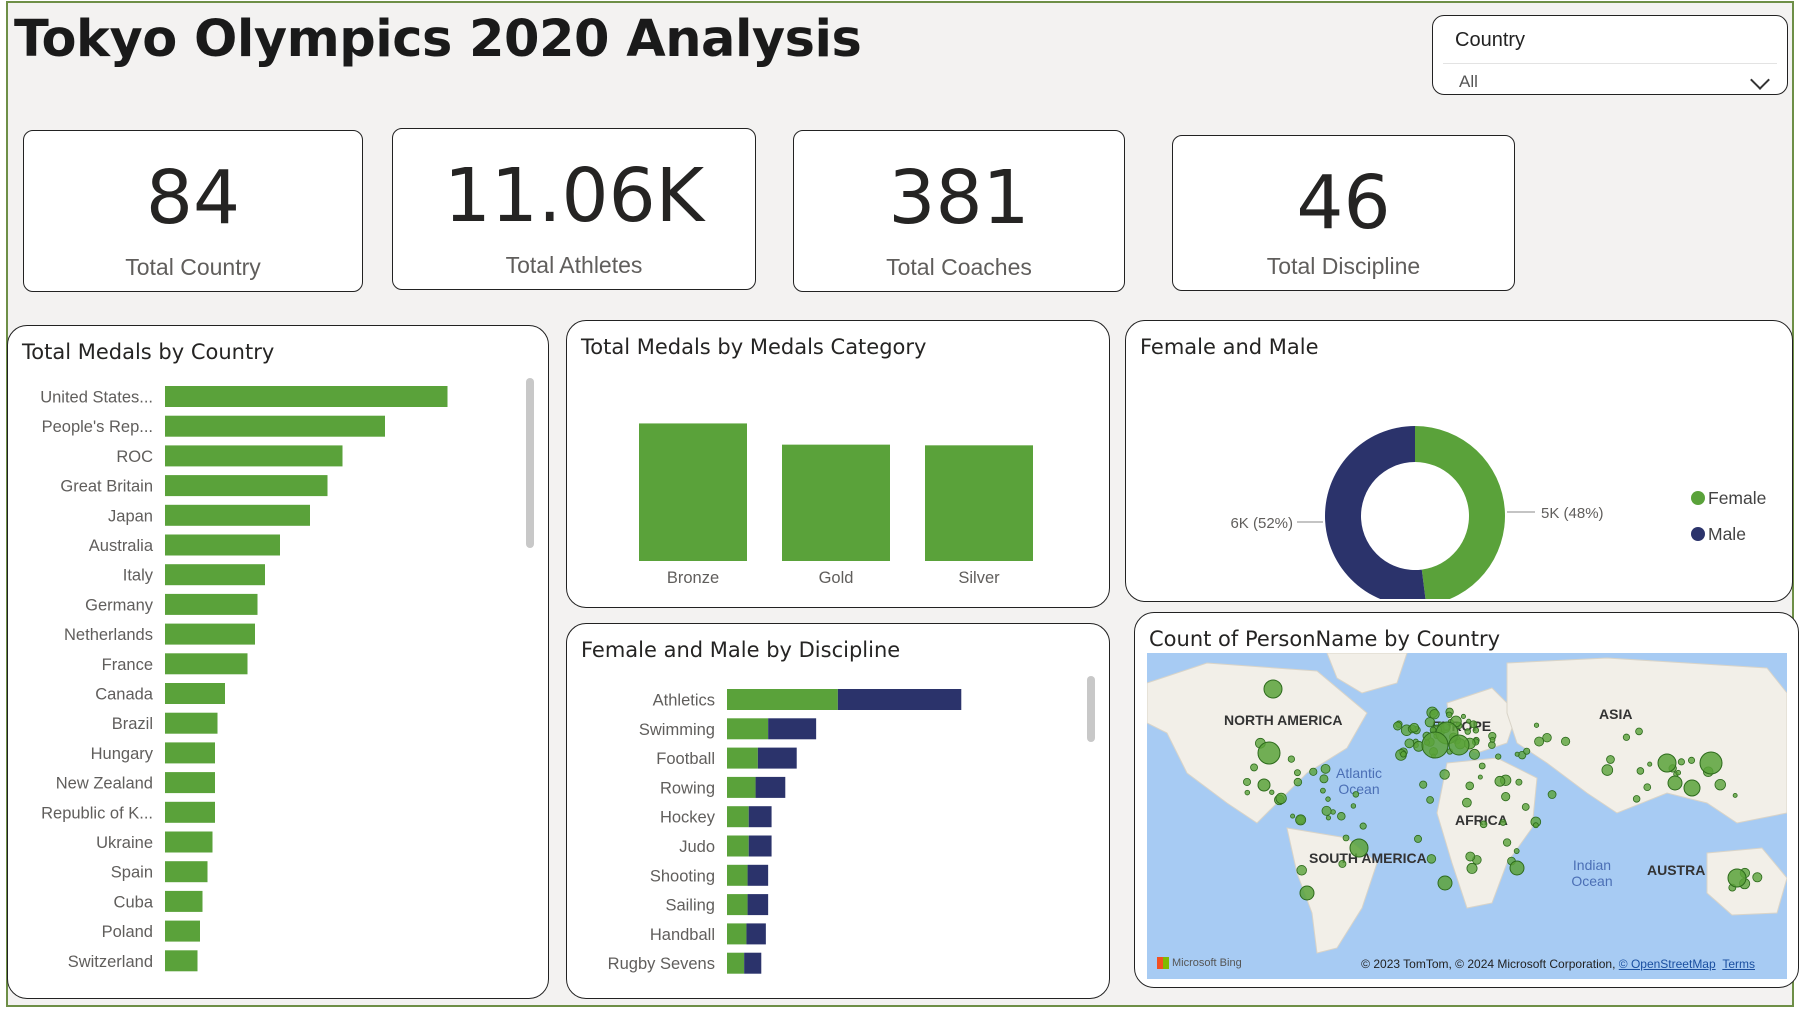  I want to click on category-label: New Zealand, so click(104, 784).